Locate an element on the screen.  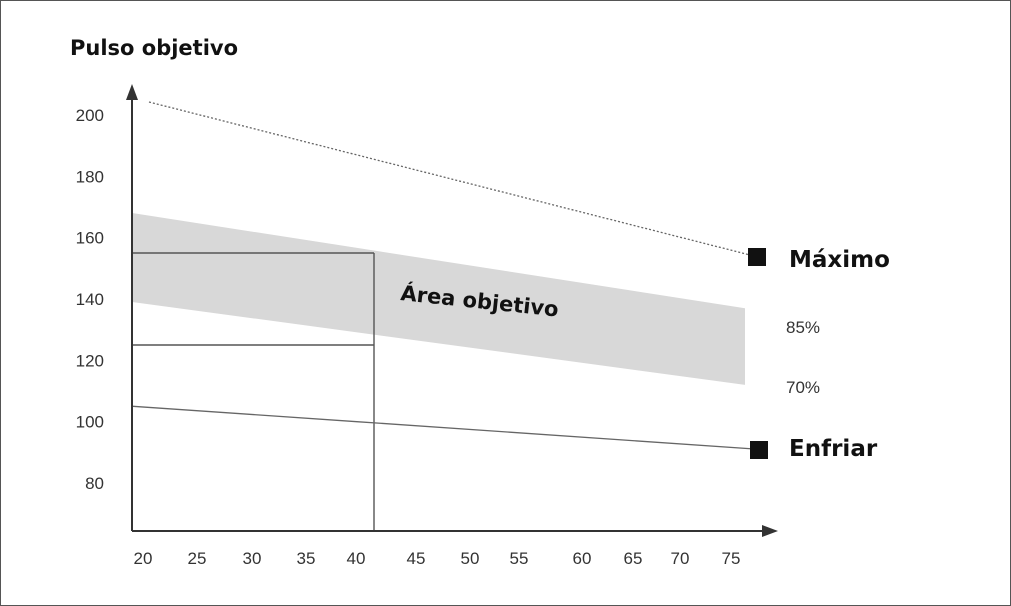
cooldown-marker is located at coordinates (759, 450).